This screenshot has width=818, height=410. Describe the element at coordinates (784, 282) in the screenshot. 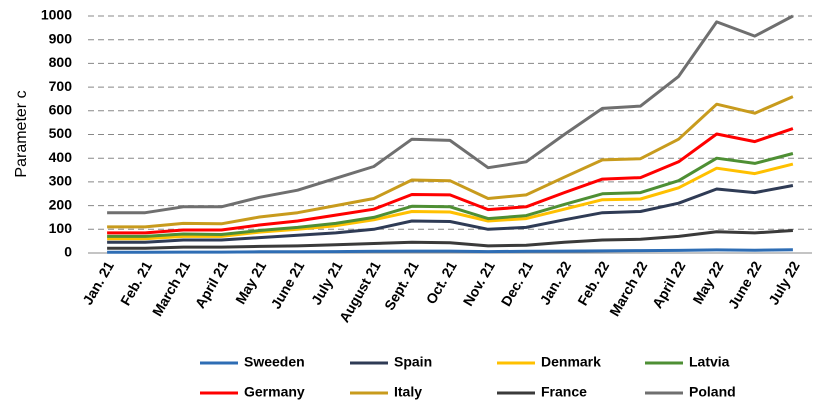

I see `x-tick-label: July 22` at that location.